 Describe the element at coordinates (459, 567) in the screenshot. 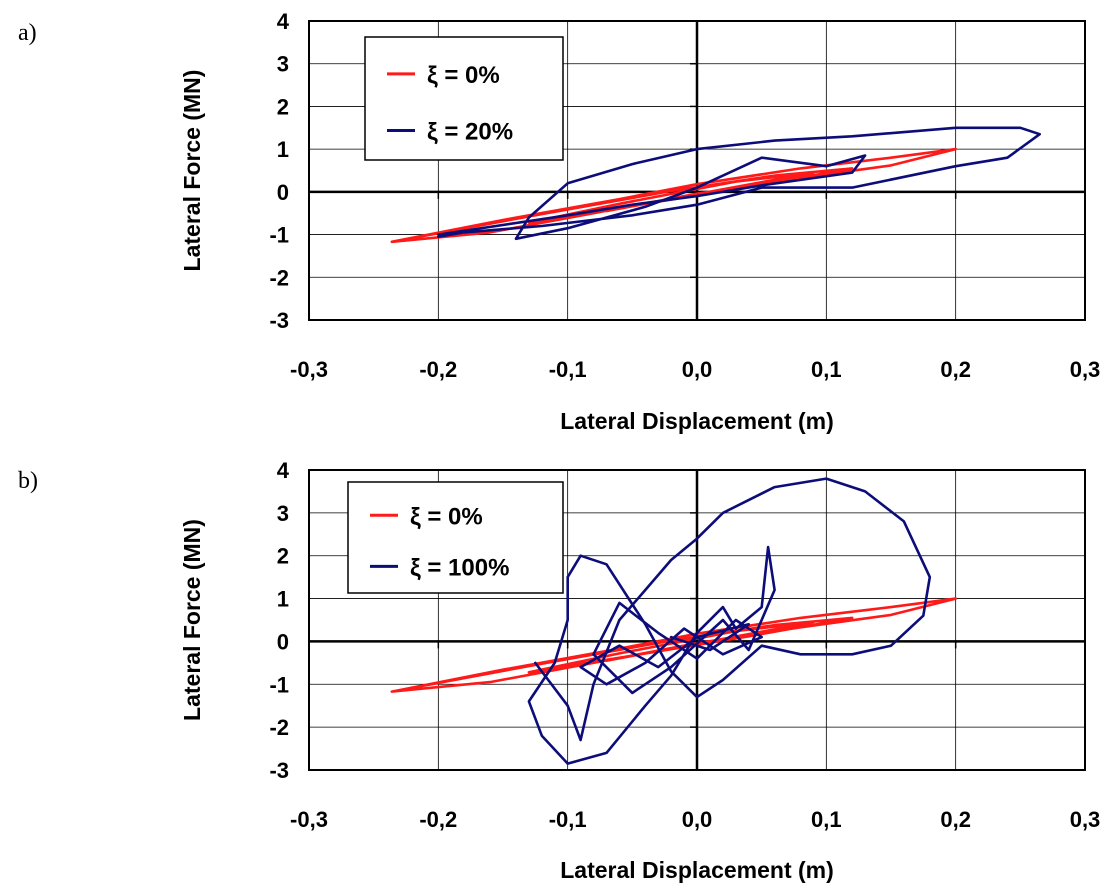

I see `legend-label: ξ = 100%` at that location.